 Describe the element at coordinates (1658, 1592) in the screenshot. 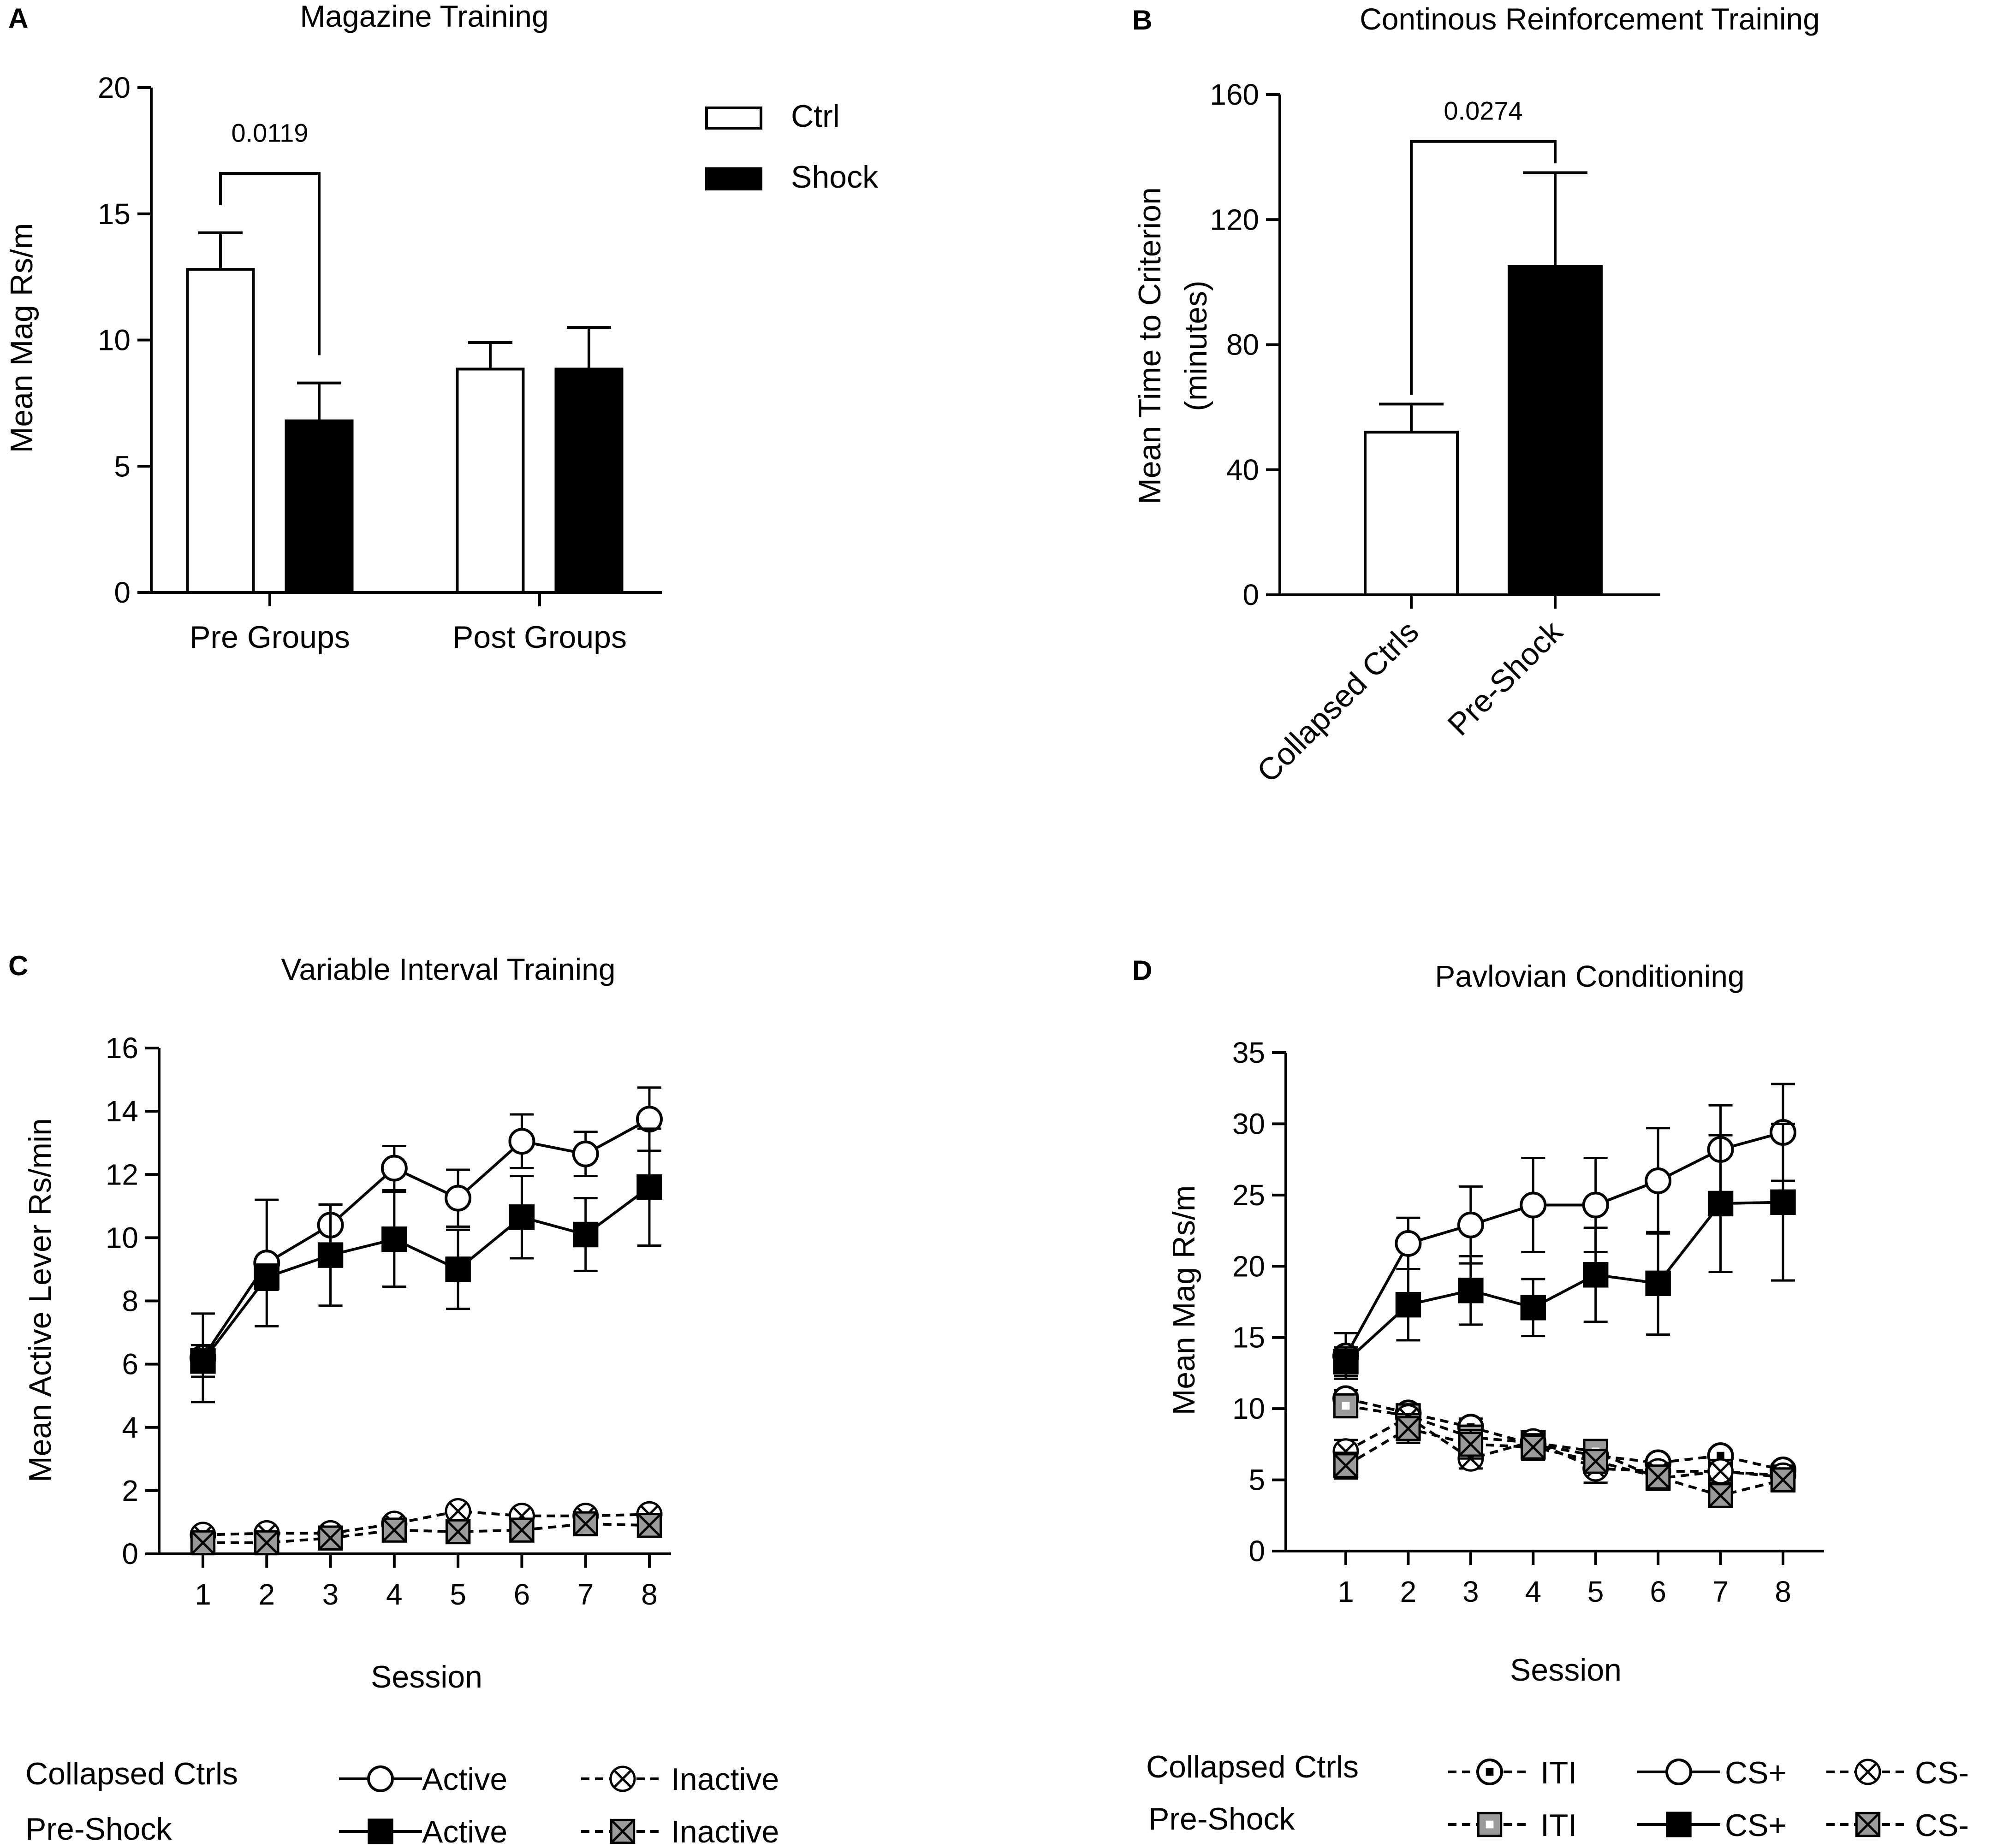

I see `x-tick-label: 6` at that location.